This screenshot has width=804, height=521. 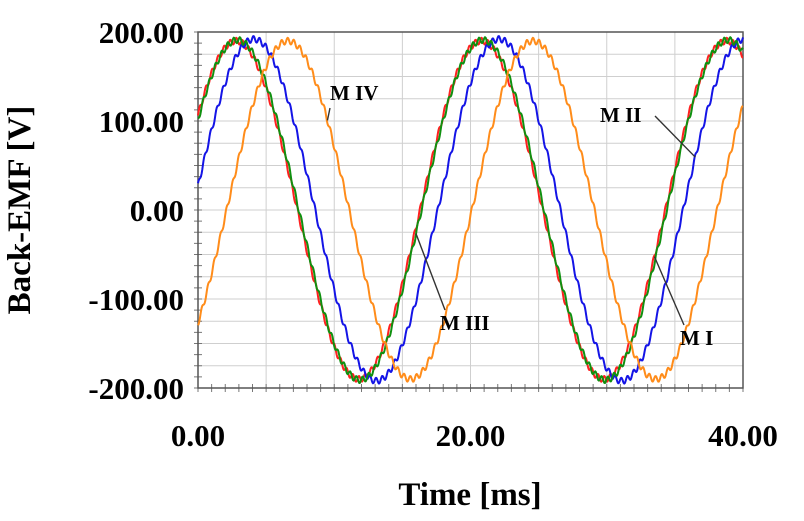 What do you see at coordinates (136, 299) in the screenshot?
I see `y-tick-label: -100.00` at bounding box center [136, 299].